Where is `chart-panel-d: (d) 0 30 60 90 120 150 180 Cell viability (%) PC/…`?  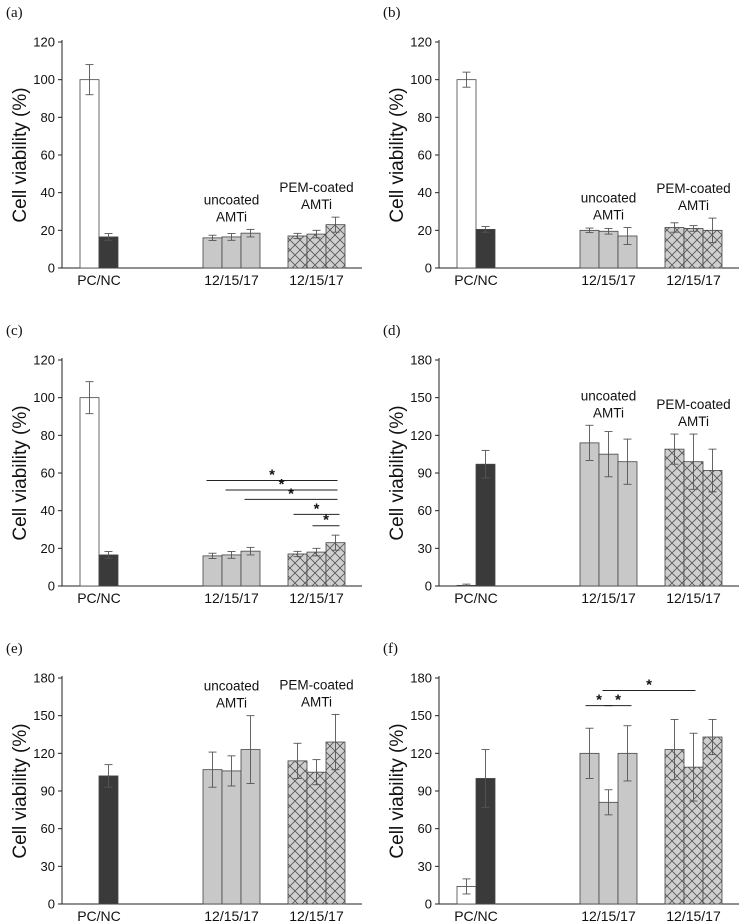 chart-panel-d: (d) 0 30 60 90 120 150 180 Cell viability (%) PC/… is located at coordinates (561, 464).